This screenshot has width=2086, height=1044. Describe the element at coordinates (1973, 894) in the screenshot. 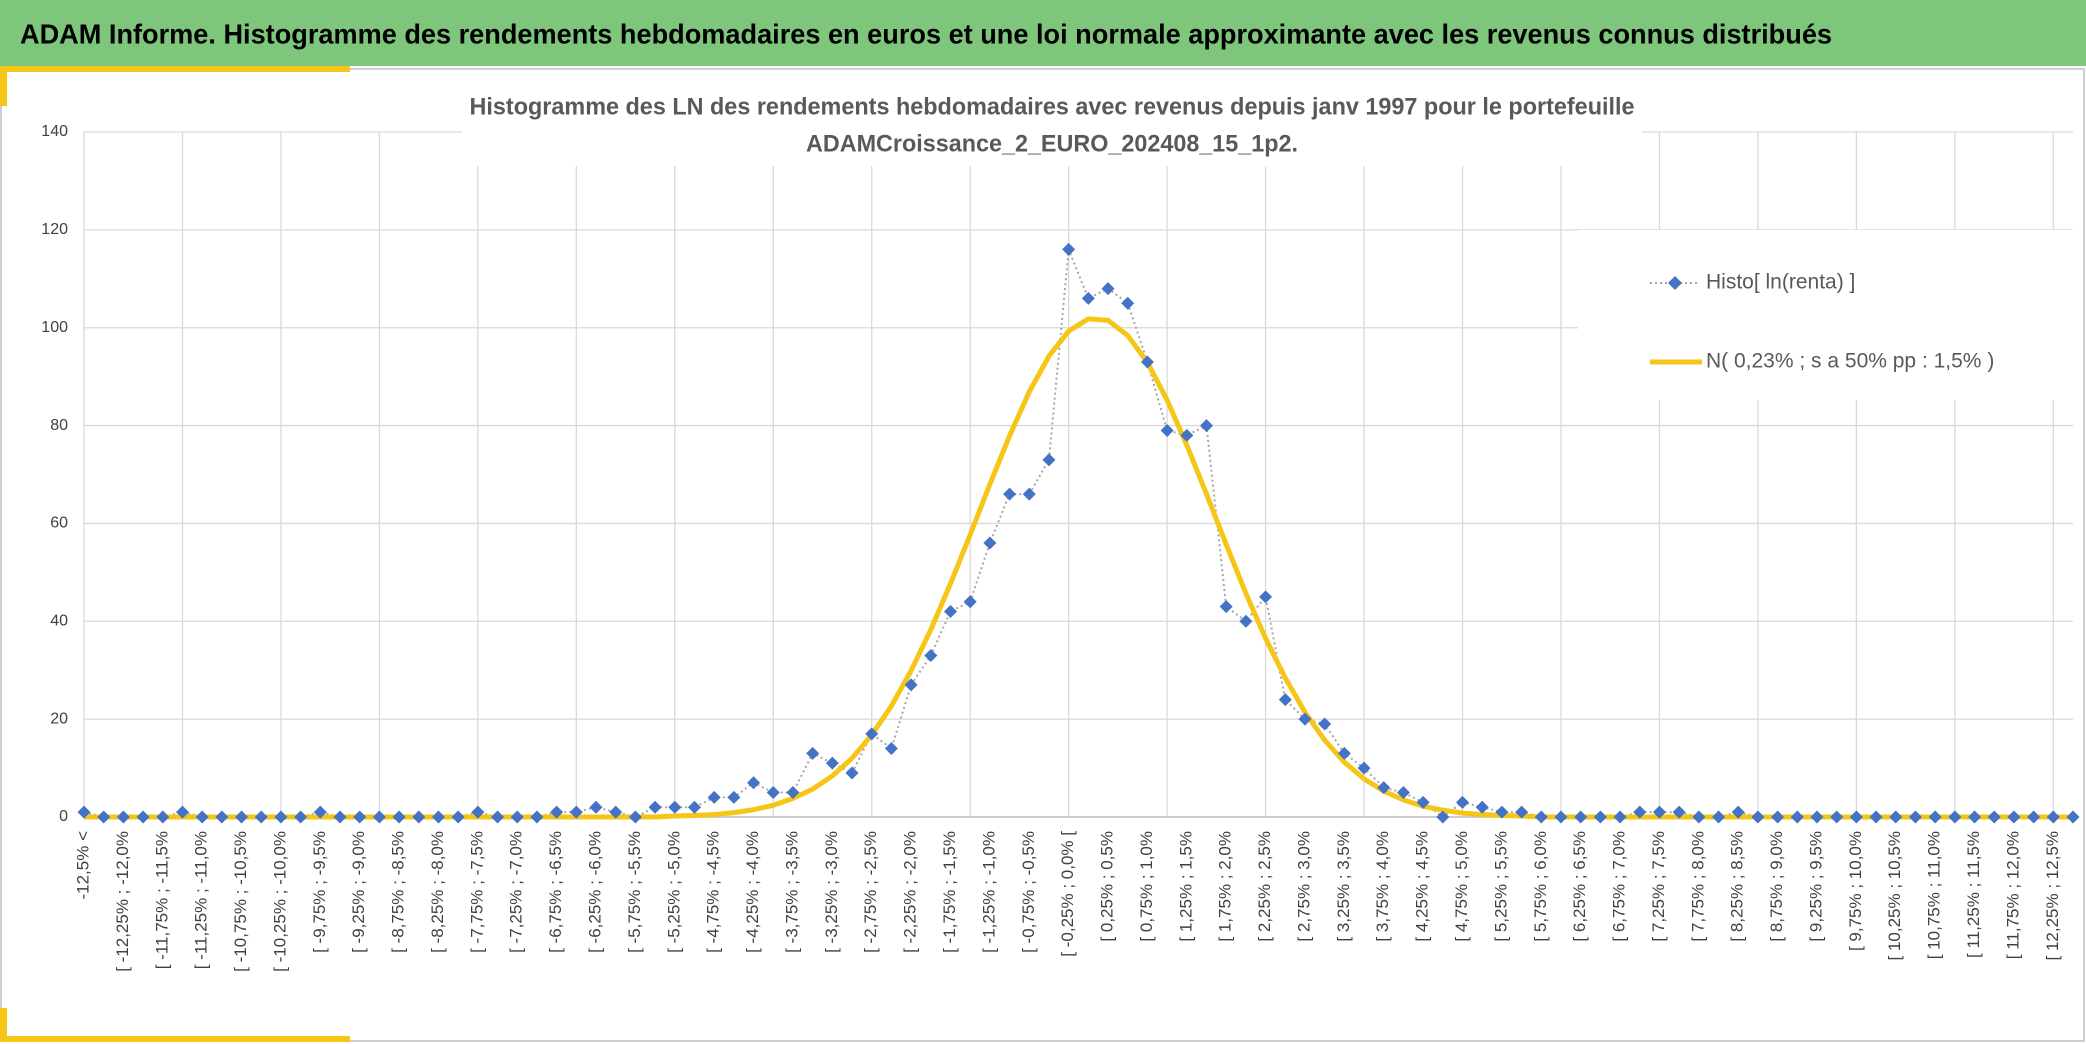

I see `x-tick-label: [ 11,25% ; 11,5%` at that location.